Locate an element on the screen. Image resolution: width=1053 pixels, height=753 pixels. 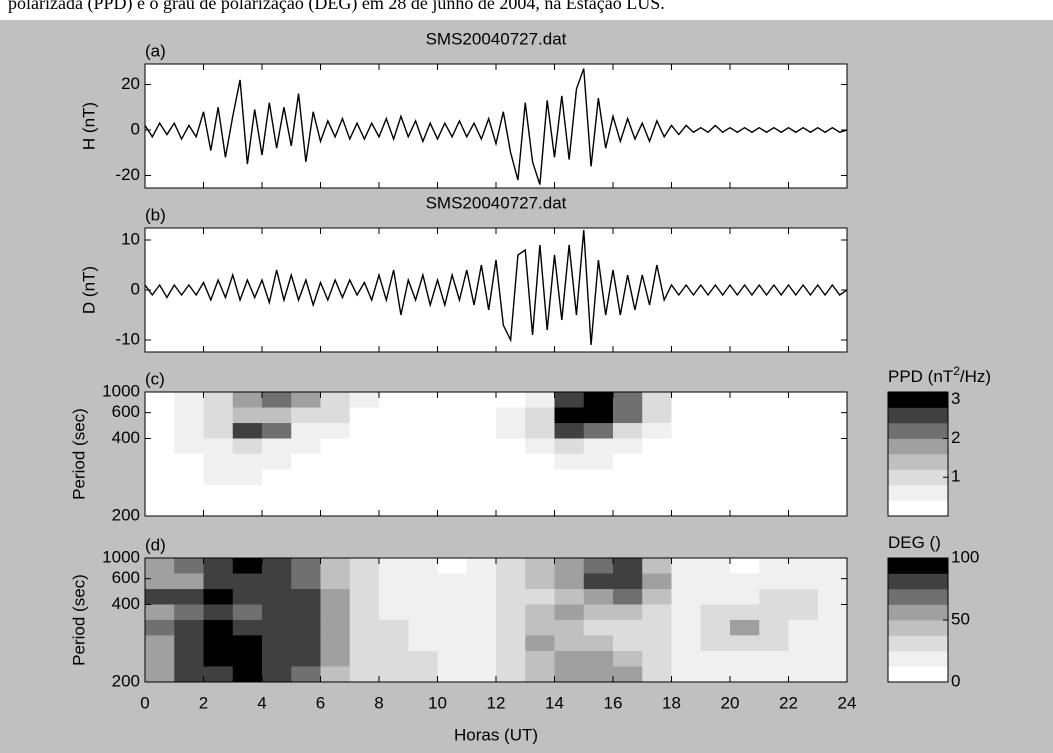
panel-label: (d) is located at coordinates (155, 544).